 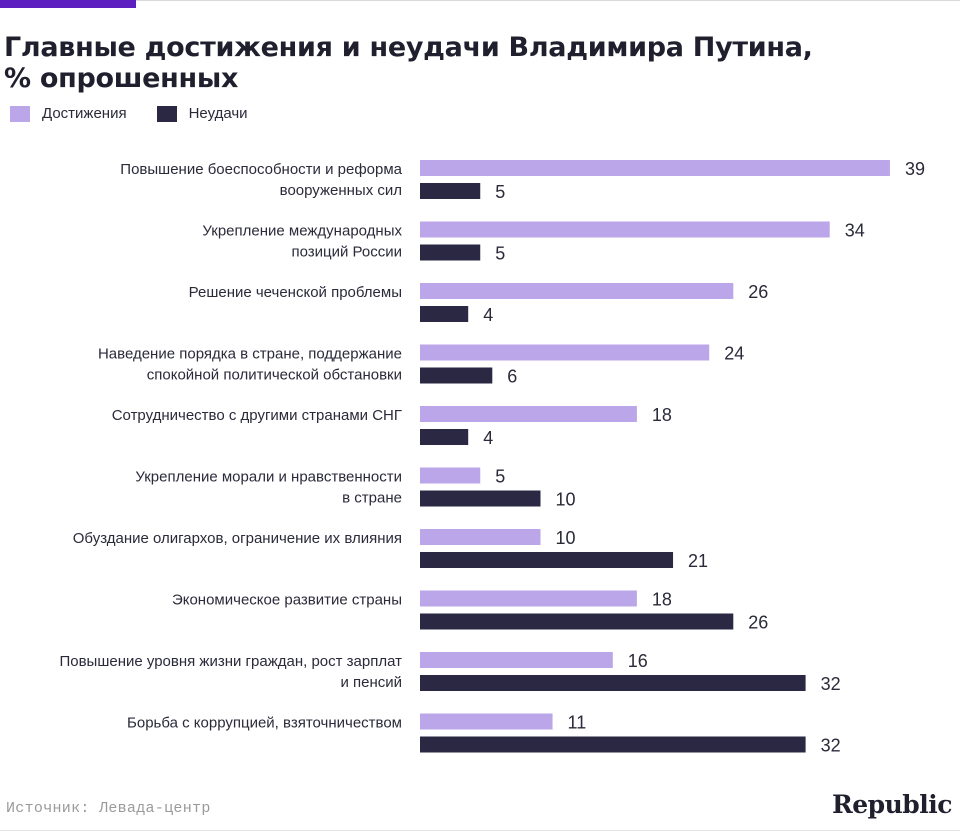 I want to click on legend-swatch-achievements, so click(x=20, y=113).